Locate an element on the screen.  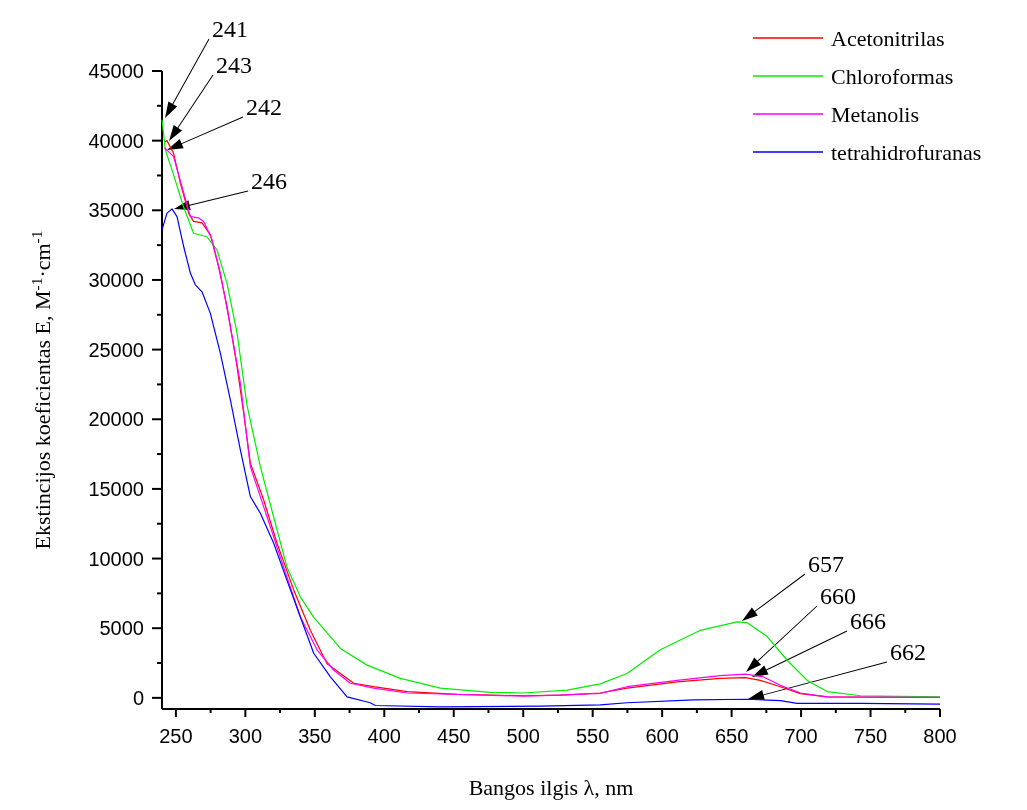
y-tick-label: 25000 is located at coordinates (116, 349).